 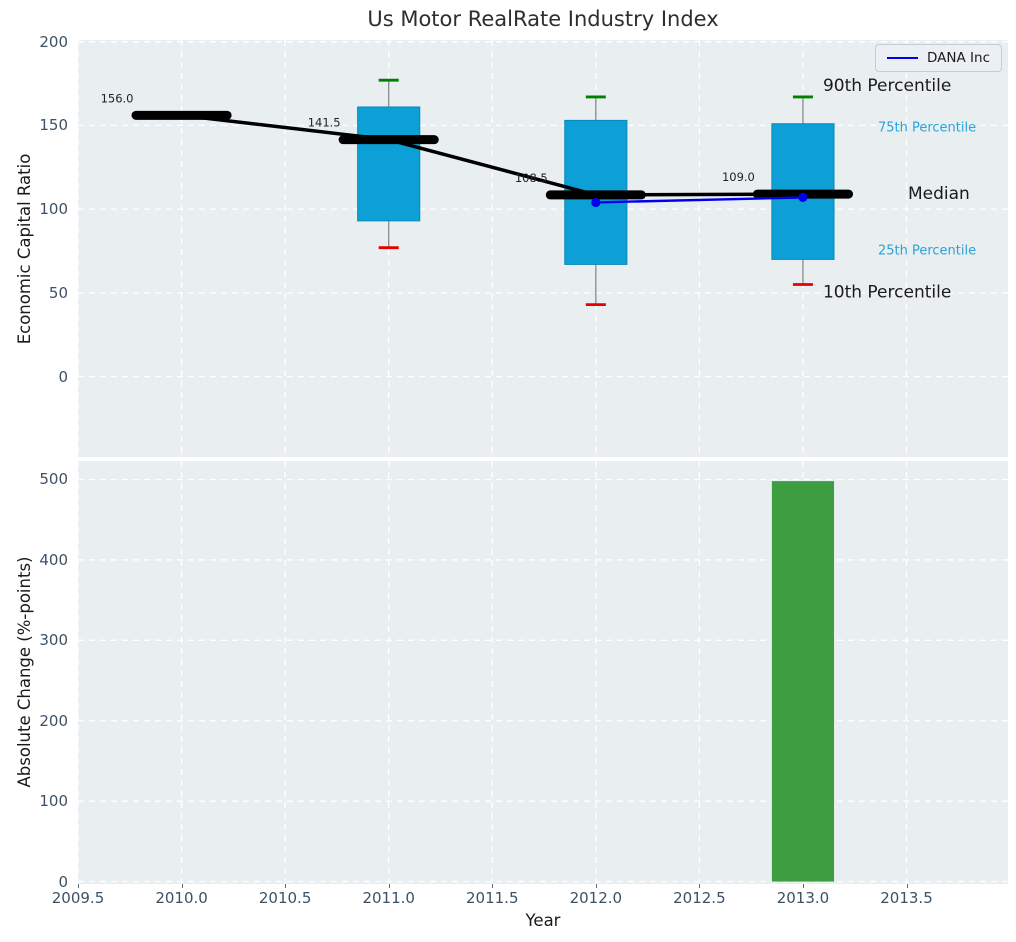 I want to click on percentile-annotation: 25th Percentile, so click(x=927, y=250).